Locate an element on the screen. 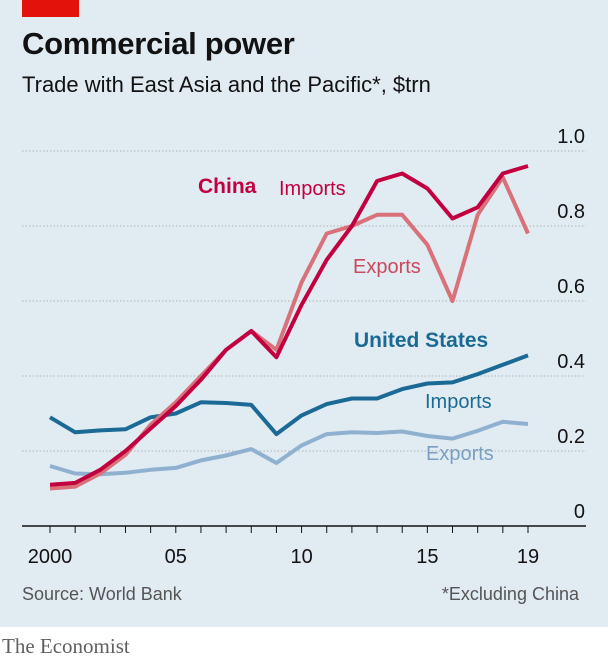 This screenshot has width=608, height=662. x-tick-label: 15 is located at coordinates (427, 557).